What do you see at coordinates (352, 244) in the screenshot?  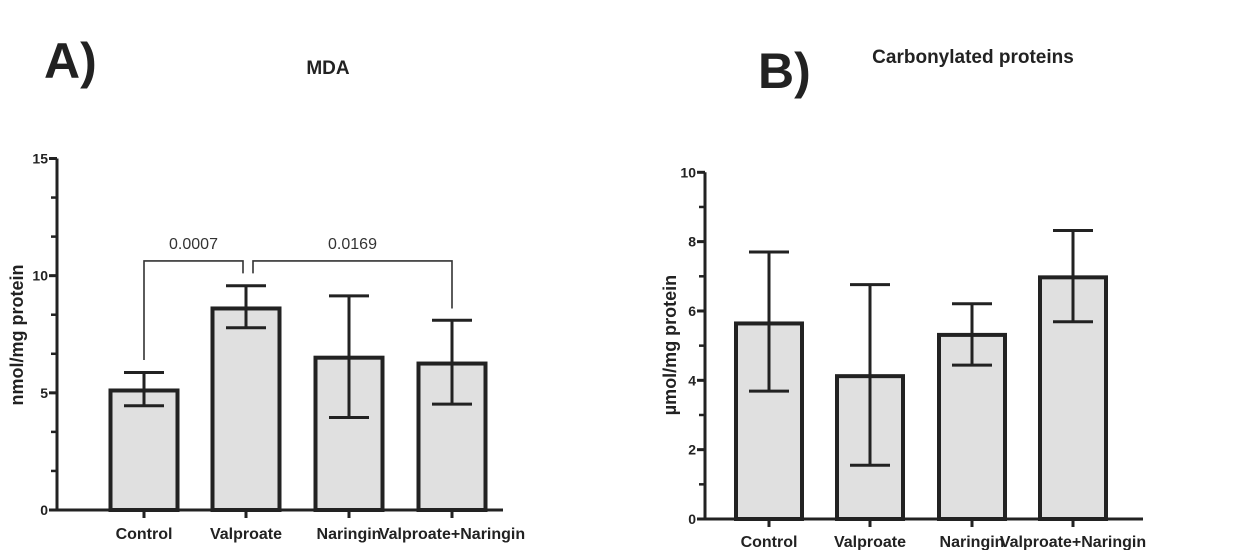 I see `p-value-label: 0.0169` at bounding box center [352, 244].